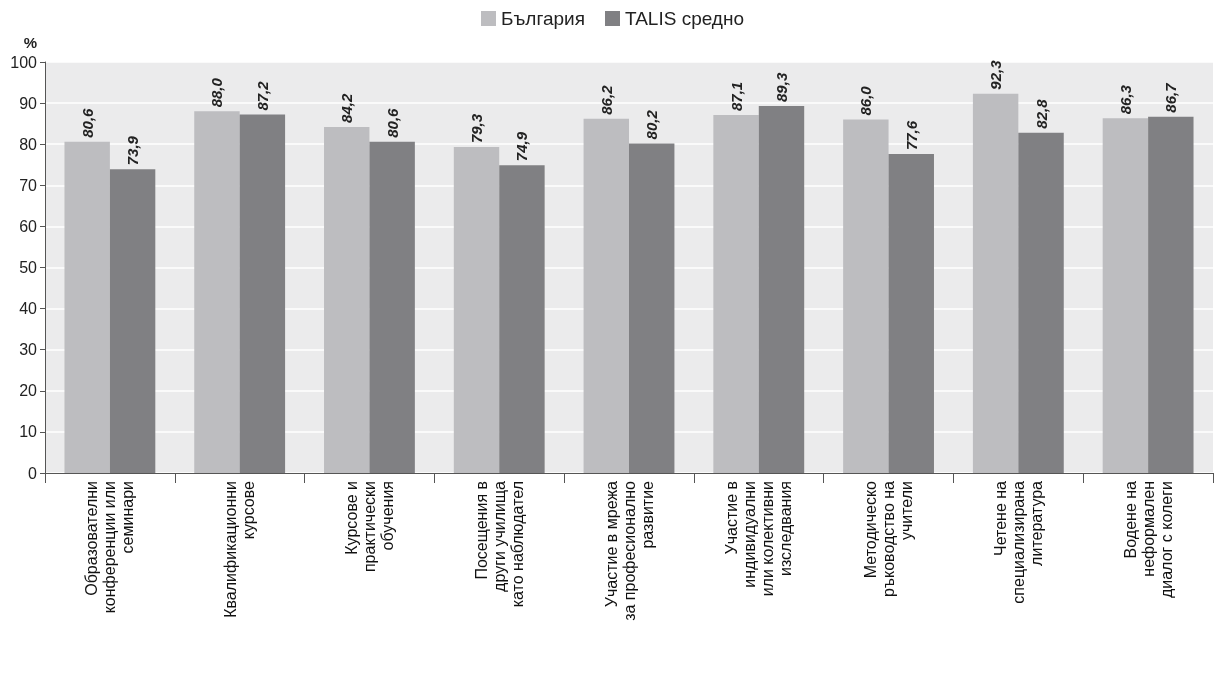 The image size is (1225, 673). What do you see at coordinates (30, 42) in the screenshot?
I see `y-axis-title: %` at bounding box center [30, 42].